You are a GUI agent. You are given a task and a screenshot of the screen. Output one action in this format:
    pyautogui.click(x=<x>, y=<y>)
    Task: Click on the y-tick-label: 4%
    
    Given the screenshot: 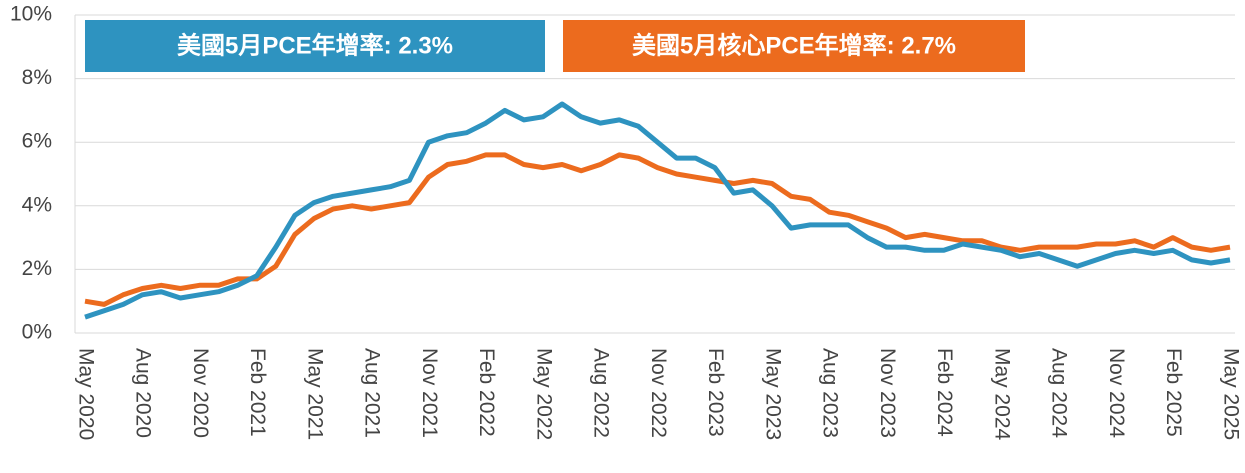 What is the action you would take?
    pyautogui.click(x=37, y=204)
    